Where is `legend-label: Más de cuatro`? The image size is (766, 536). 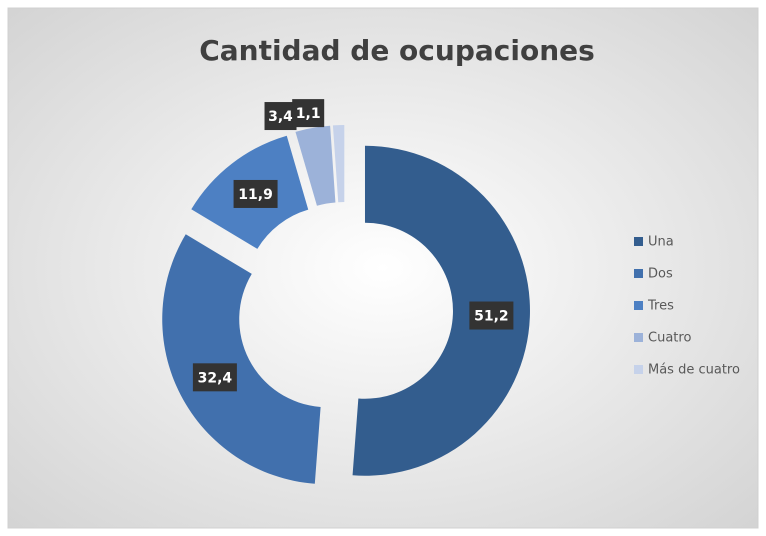 legend-label: Más de cuatro is located at coordinates (694, 370).